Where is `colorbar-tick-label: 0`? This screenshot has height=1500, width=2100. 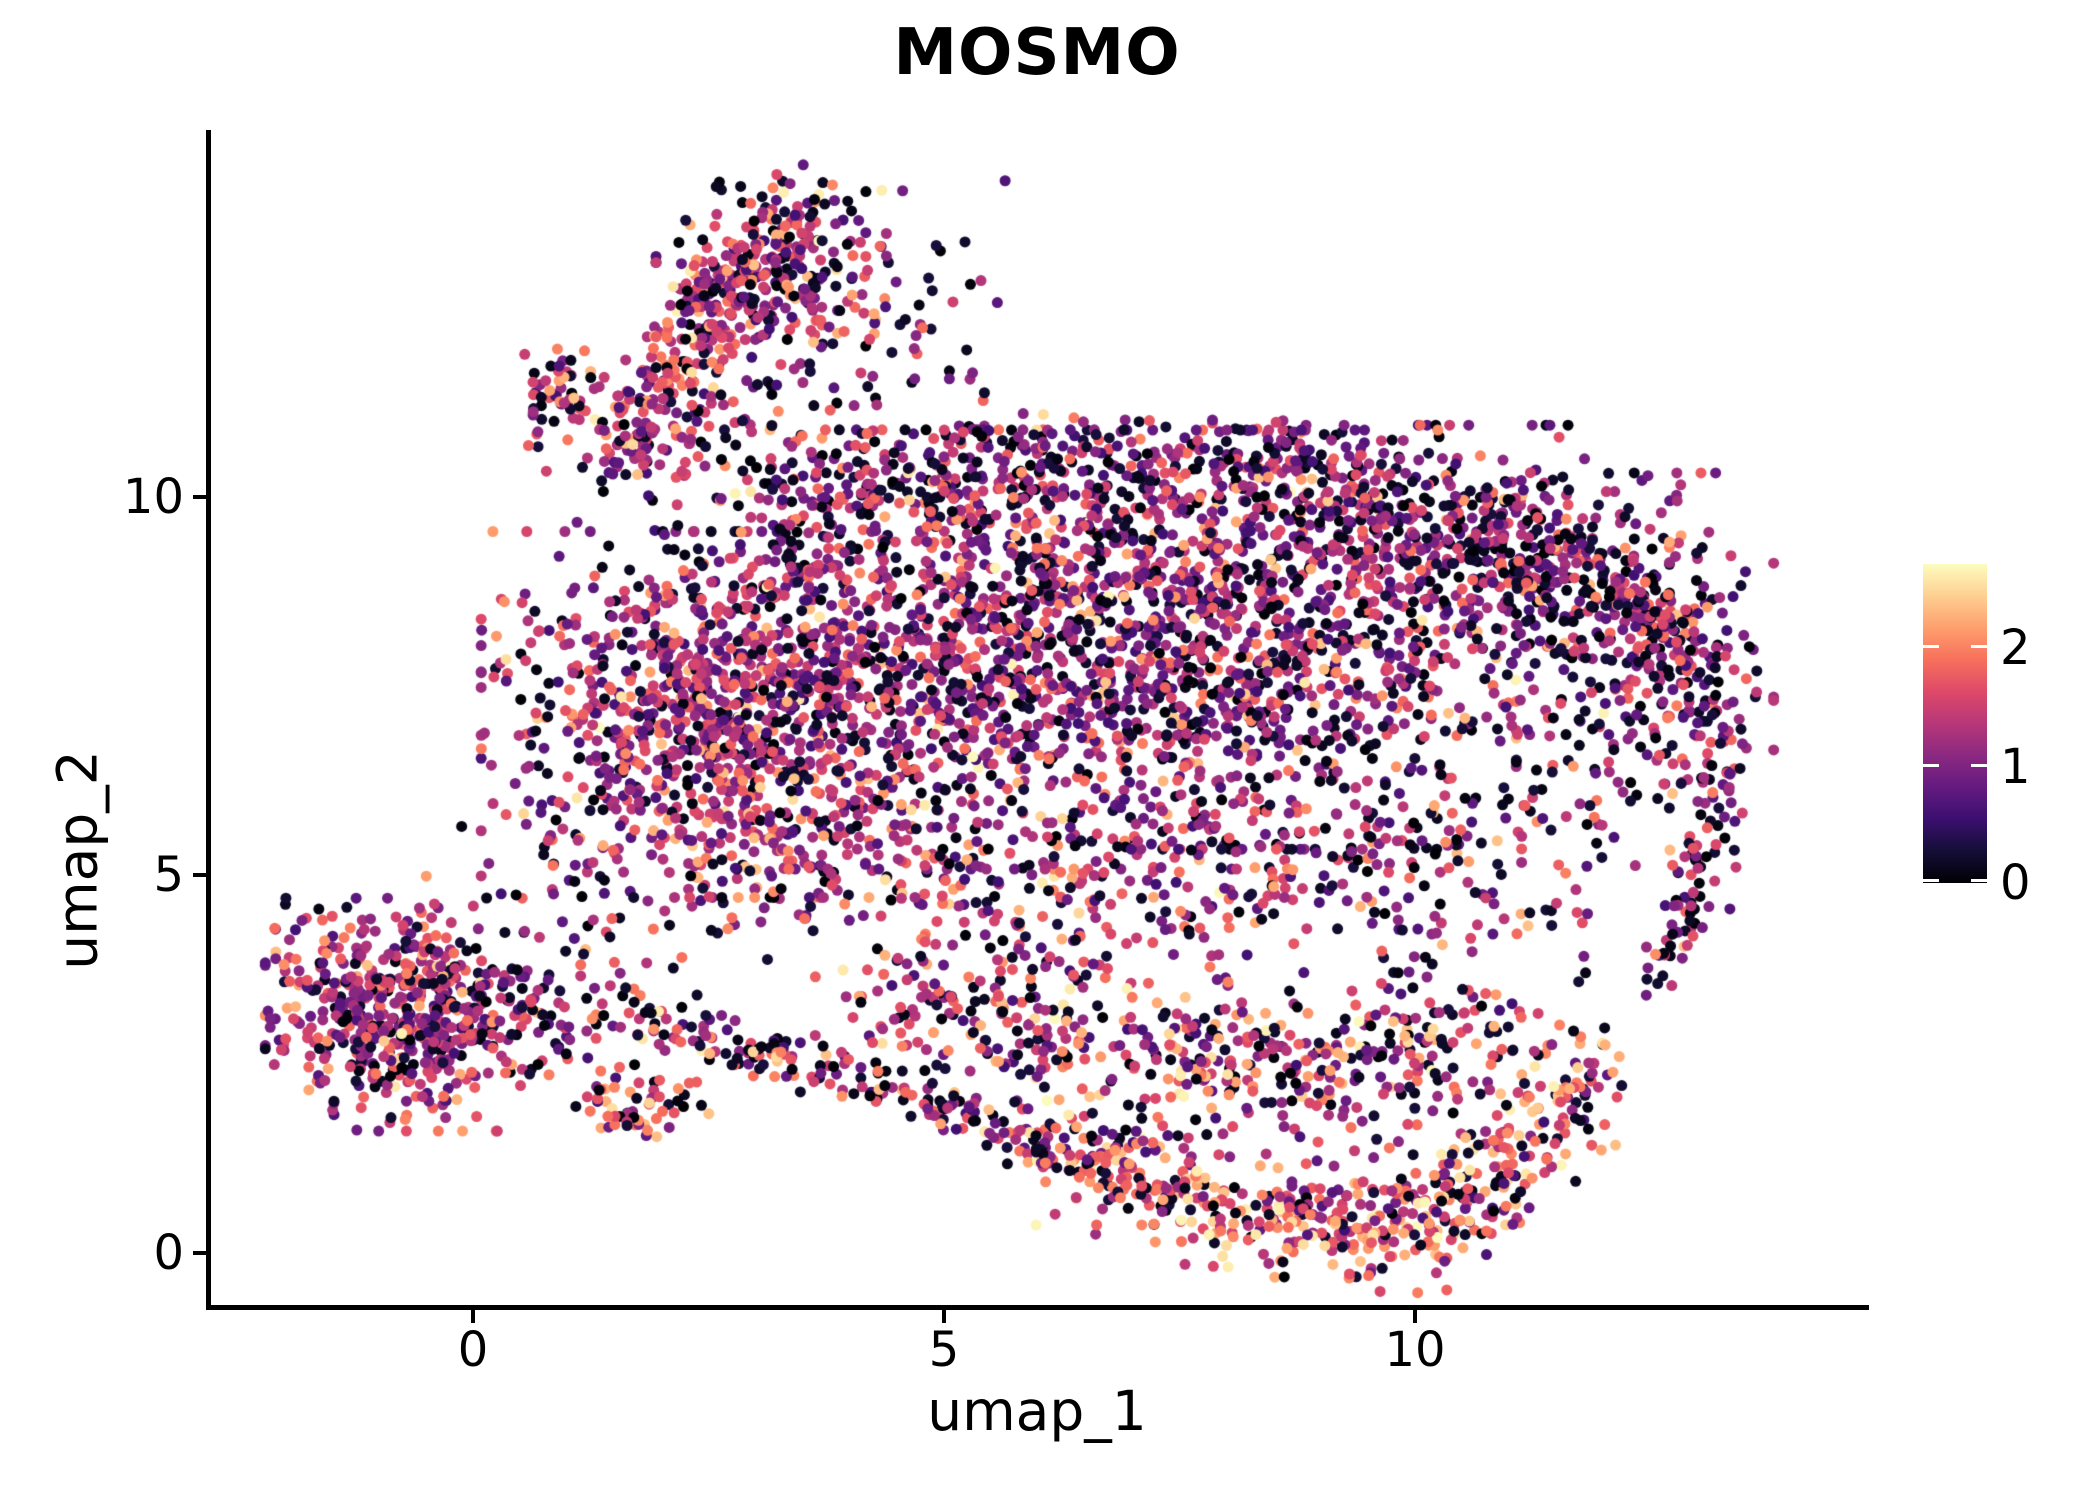
colorbar-tick-label: 0 is located at coordinates (2015, 883).